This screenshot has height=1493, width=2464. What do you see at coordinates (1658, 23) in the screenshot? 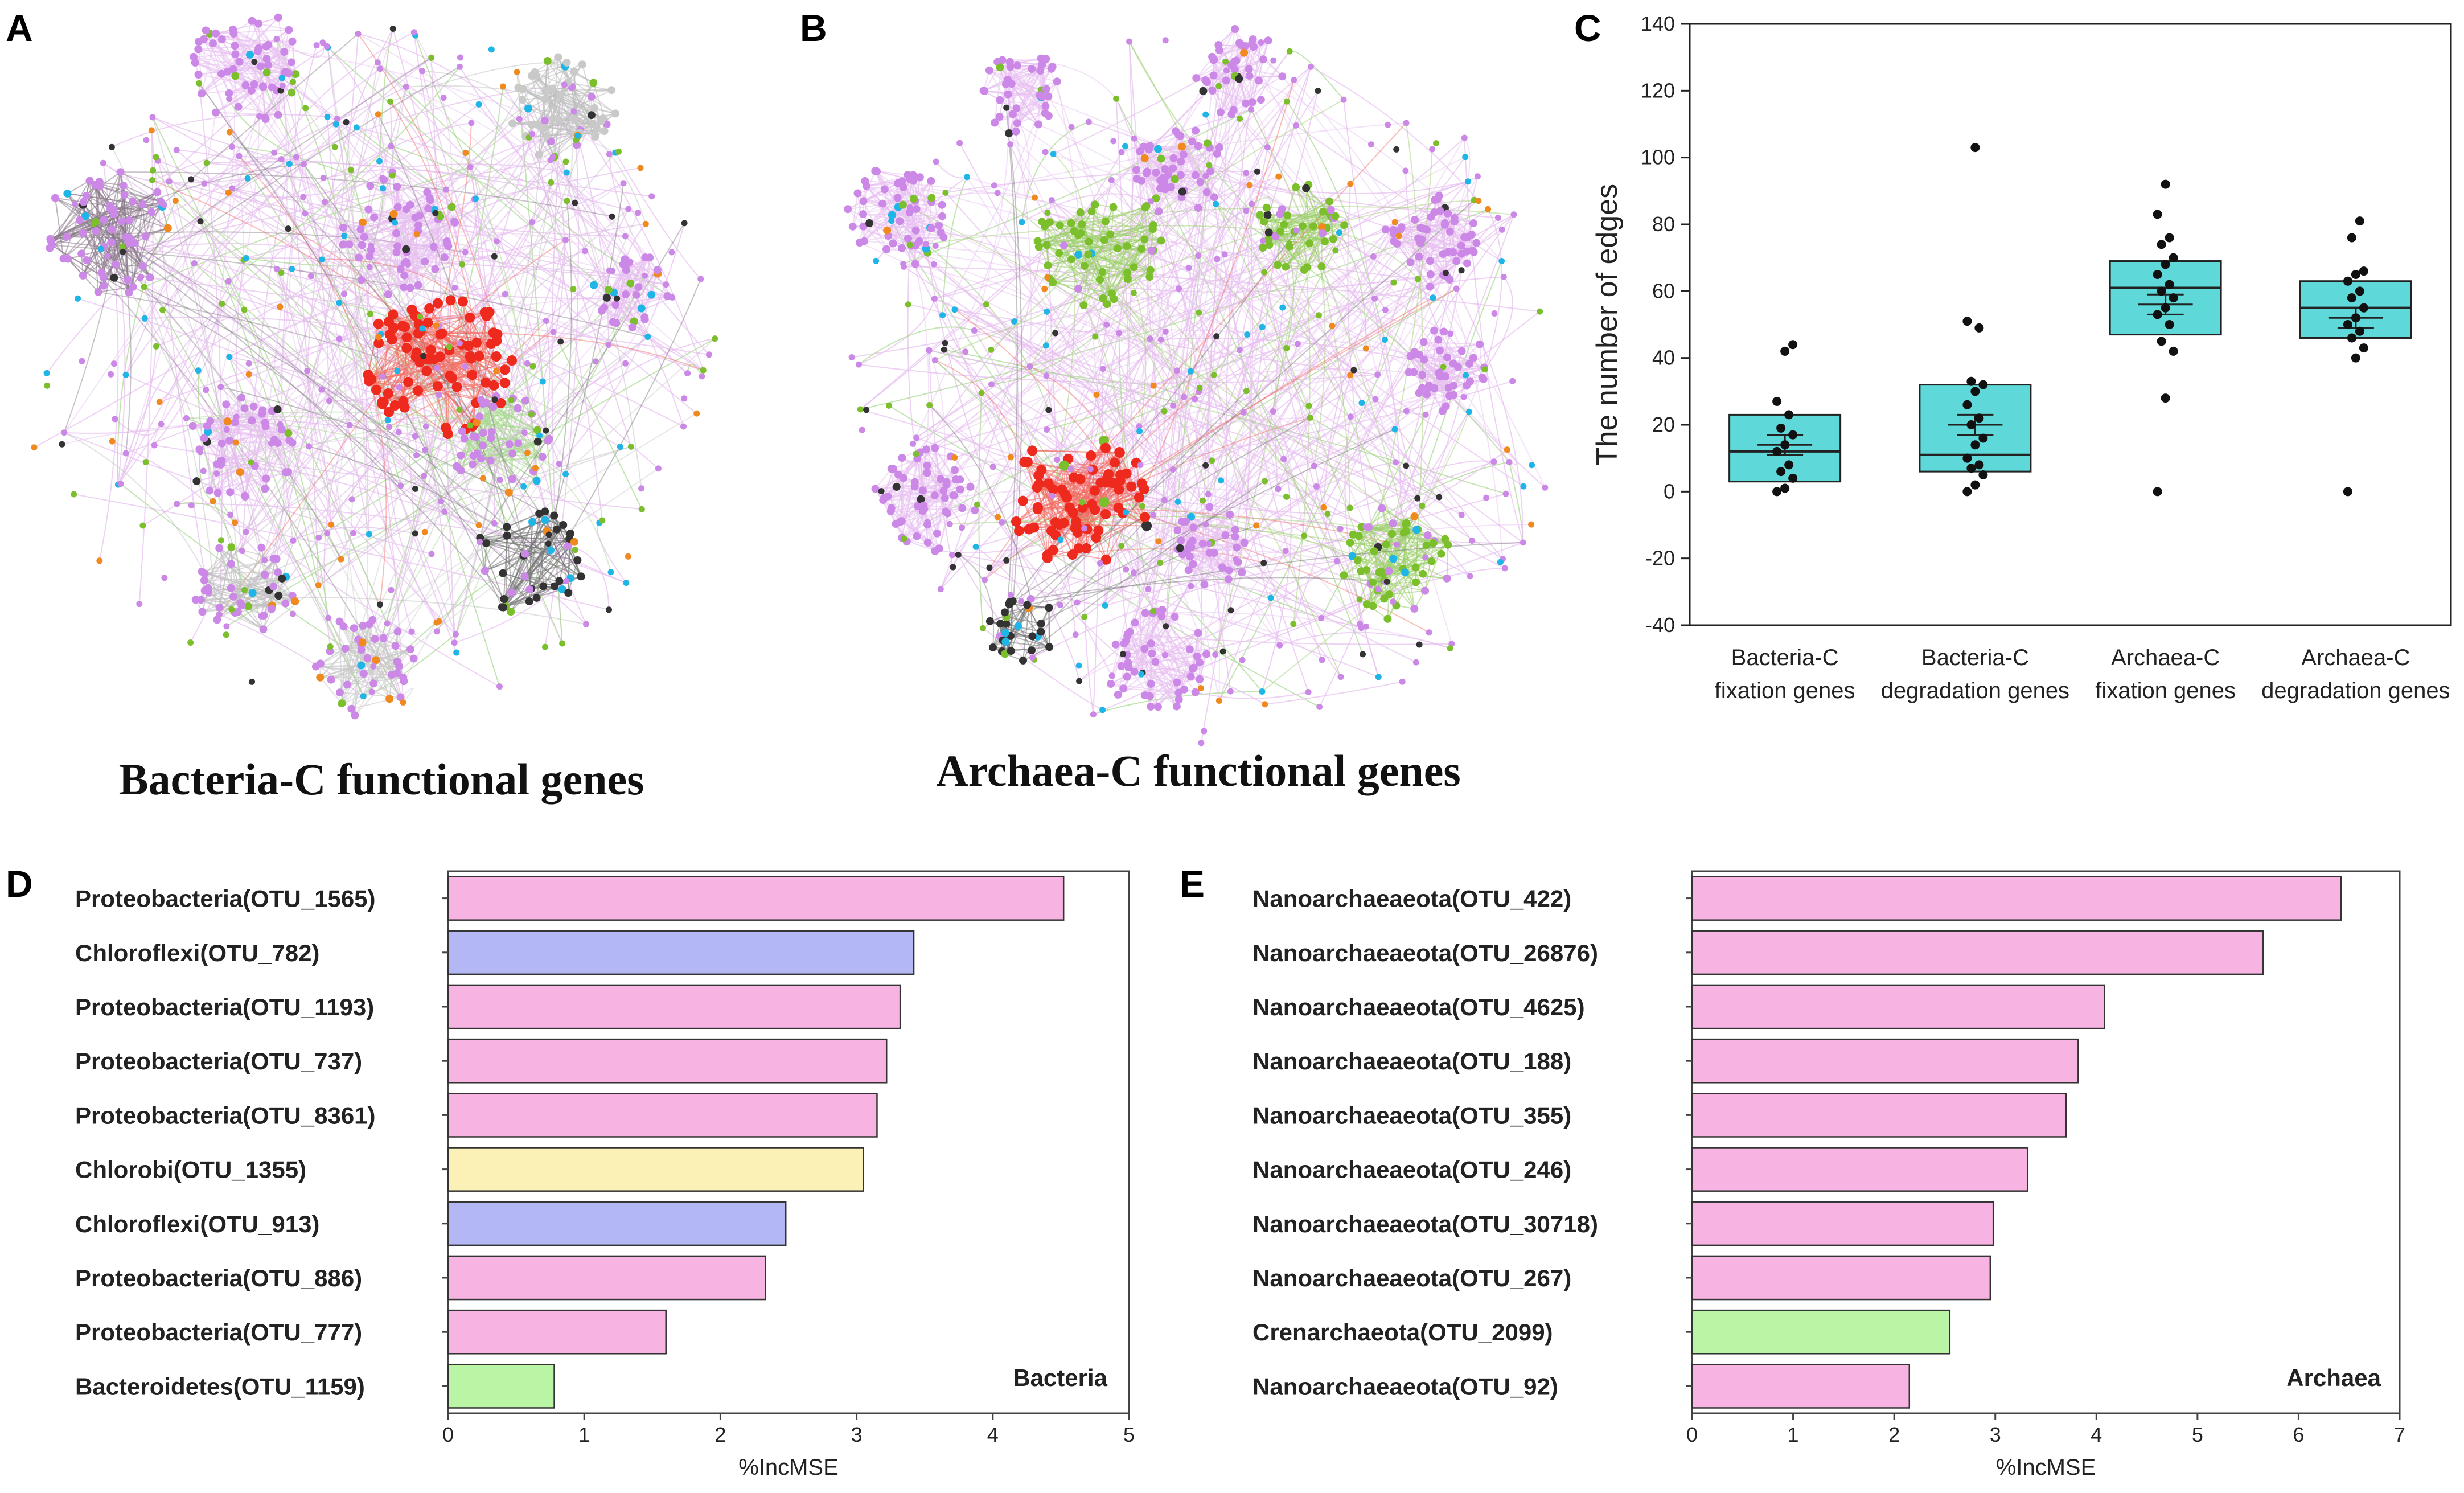
I see `y-tick-label: 140` at bounding box center [1658, 23].